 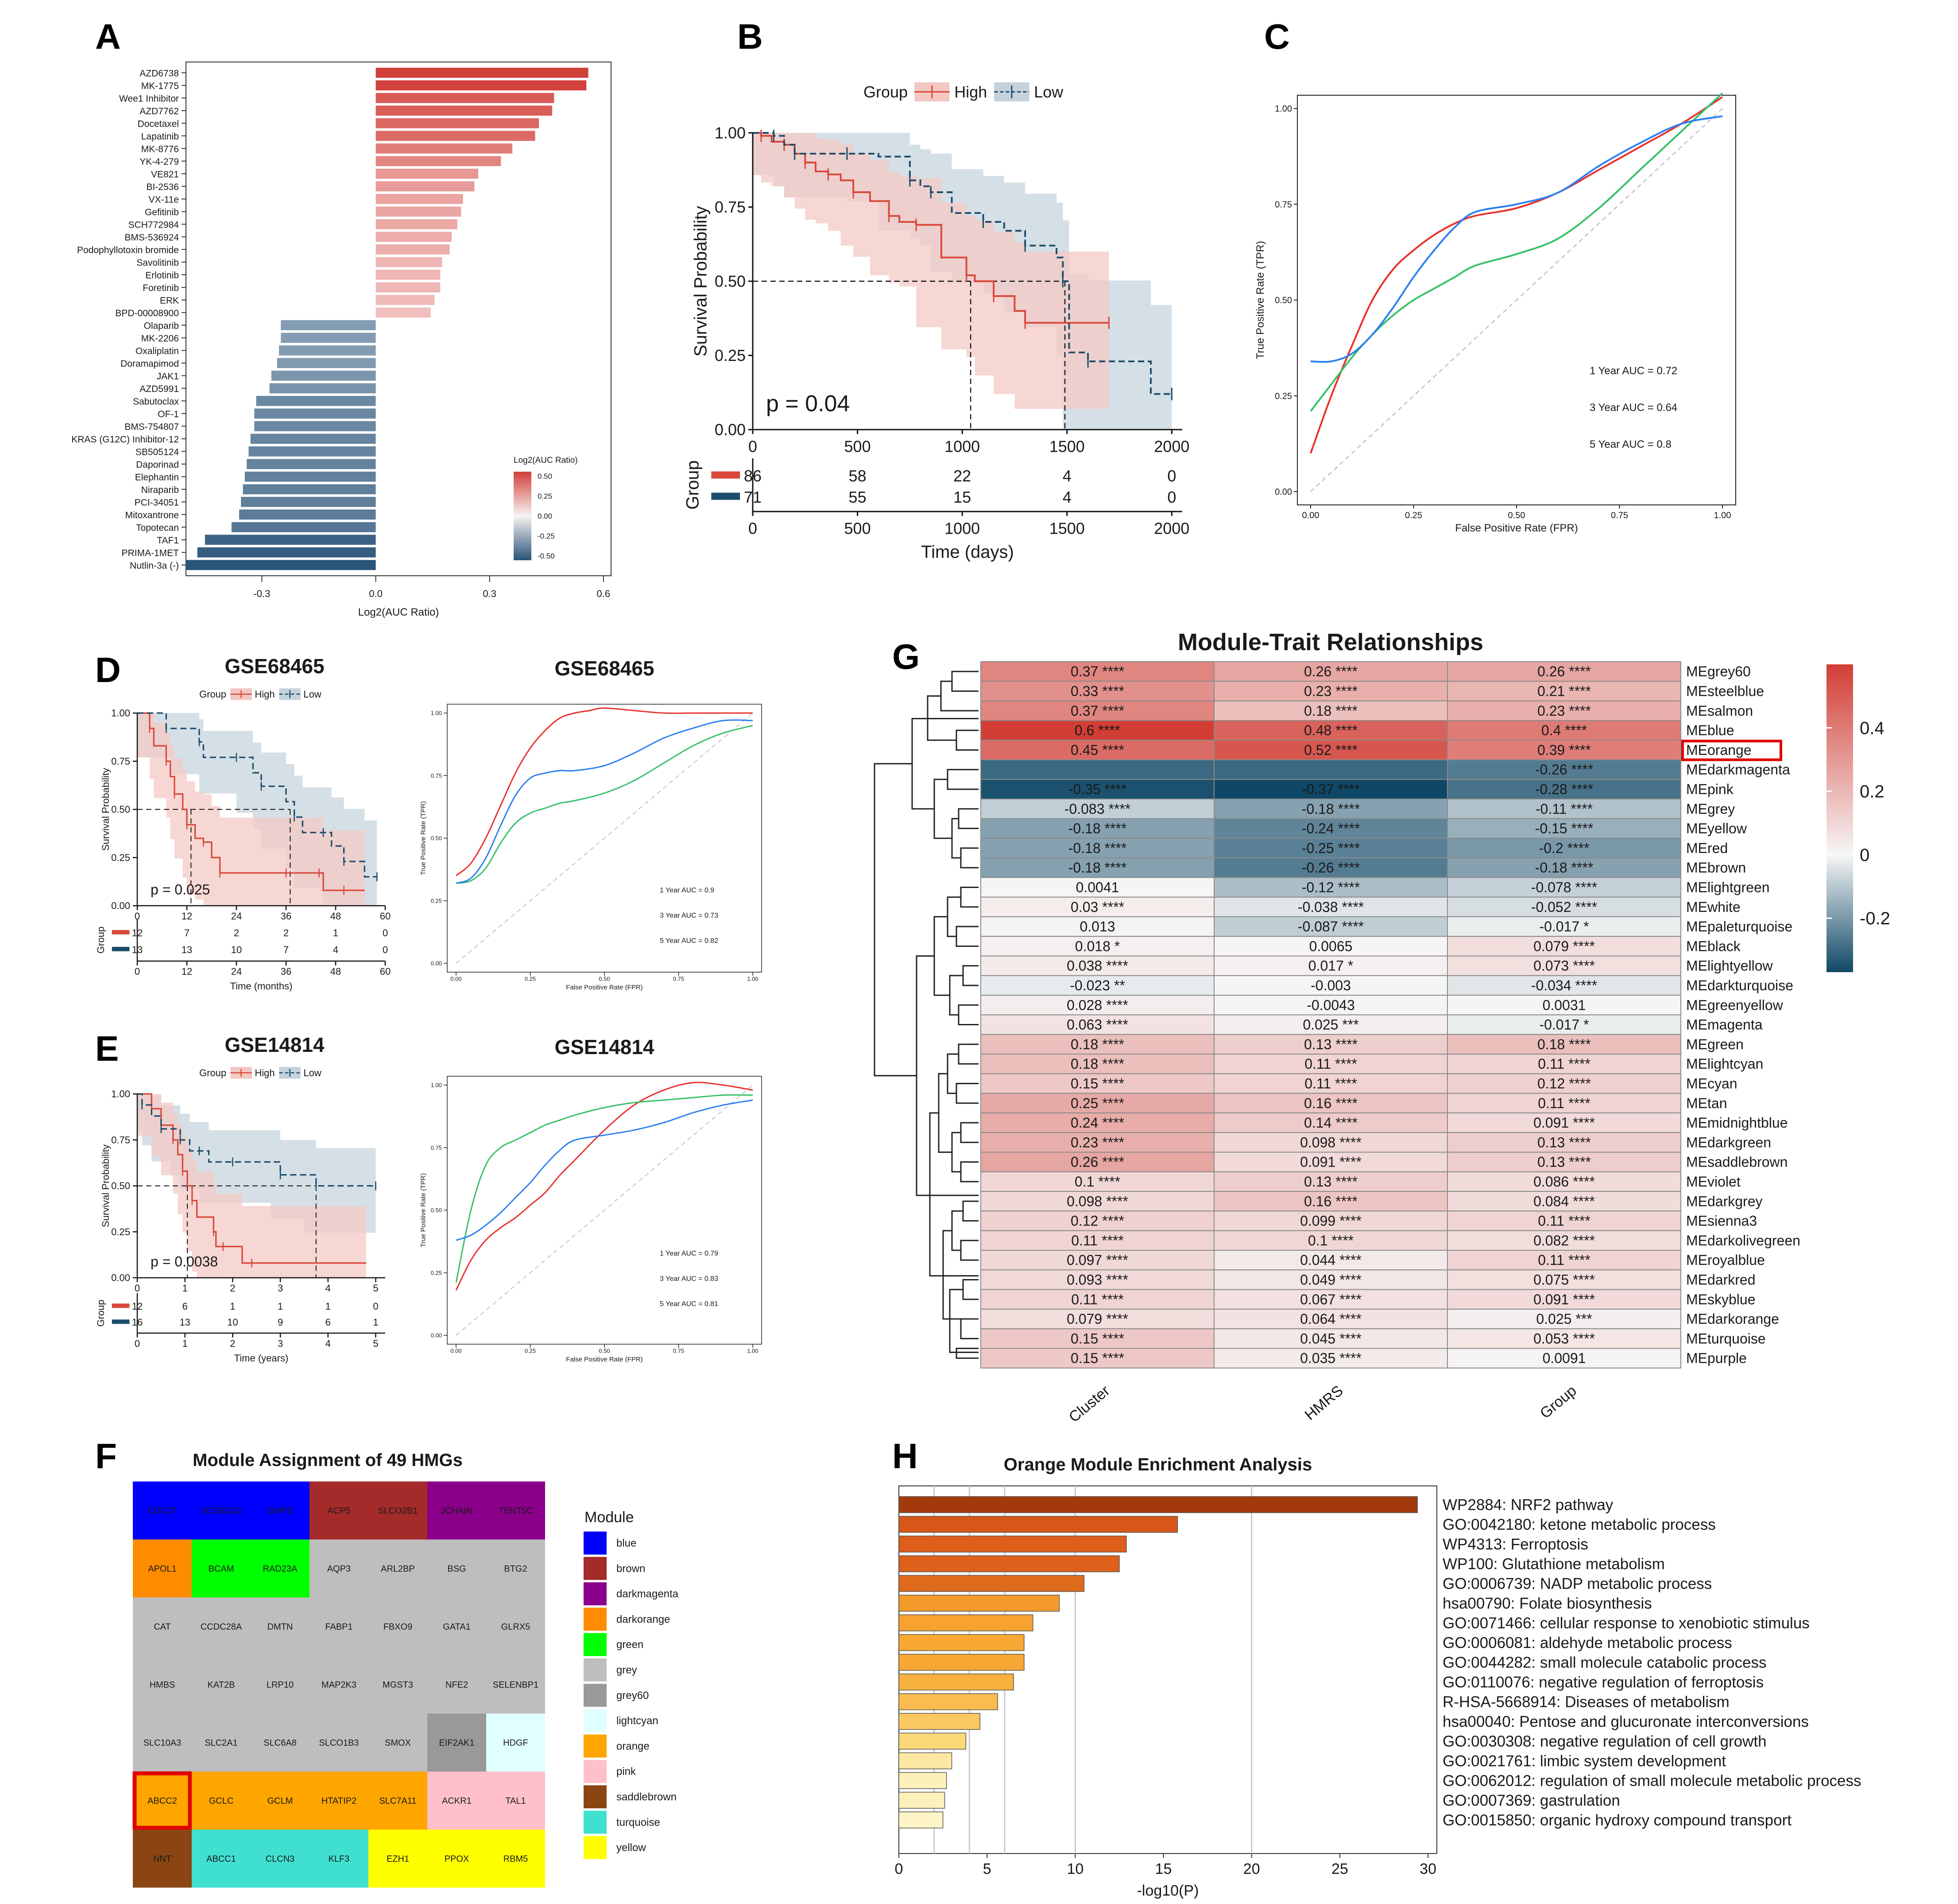 What do you see at coordinates (232, 1306) in the screenshot?
I see `risk-count: 1` at bounding box center [232, 1306].